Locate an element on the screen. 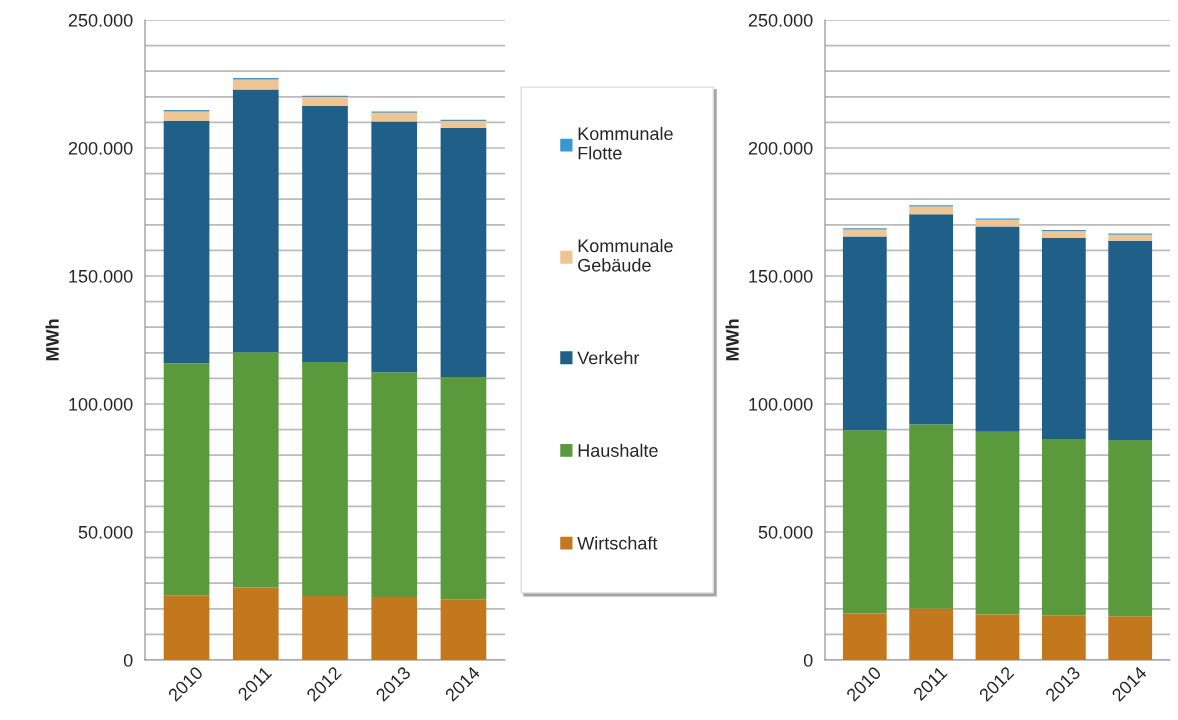 Image resolution: width=1178 pixels, height=720 pixels. legend-label: Kommunale Gebäude is located at coordinates (625, 255).